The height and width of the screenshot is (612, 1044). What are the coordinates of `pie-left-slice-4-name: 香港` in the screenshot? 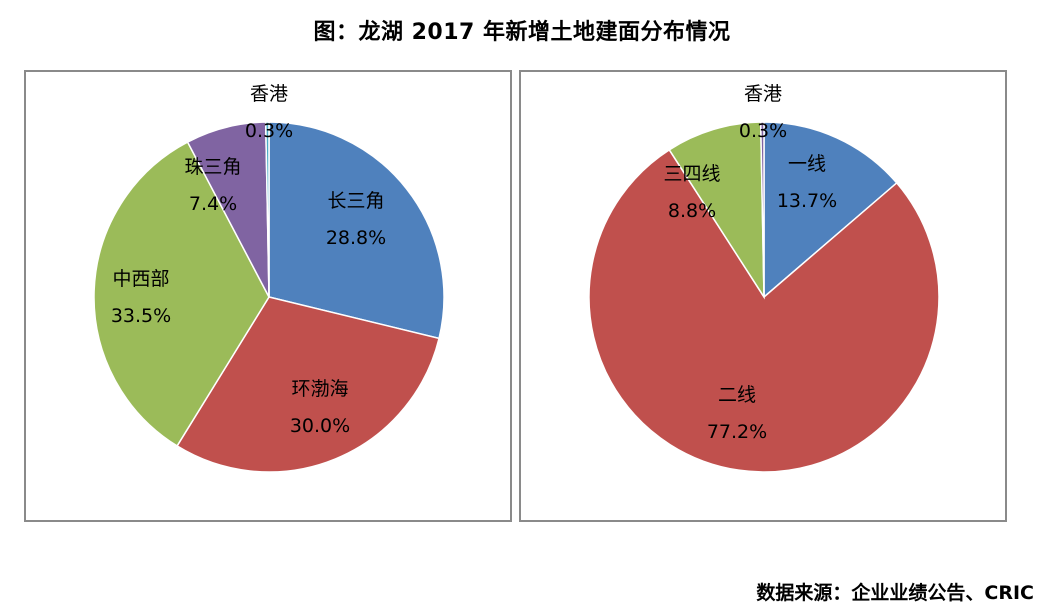 It's located at (269, 94).